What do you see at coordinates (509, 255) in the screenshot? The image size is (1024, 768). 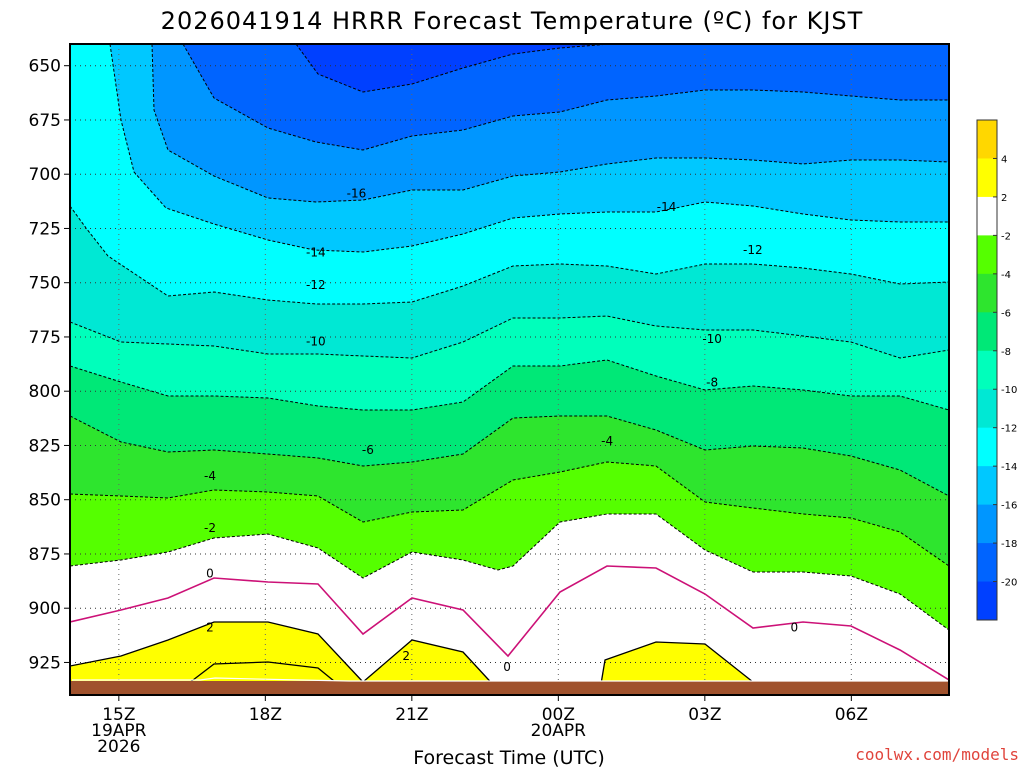 I see `contour-line-m12` at bounding box center [509, 255].